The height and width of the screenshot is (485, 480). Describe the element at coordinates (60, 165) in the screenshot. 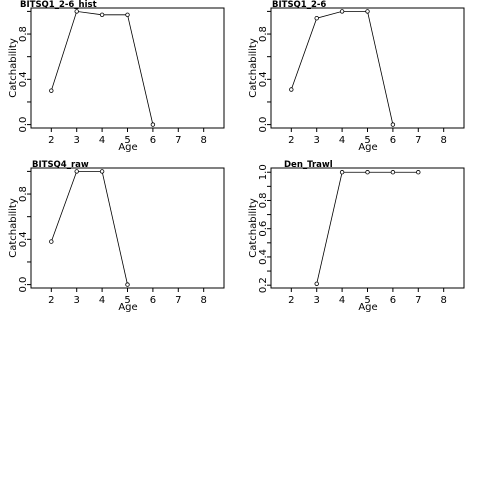

I see `chart-title: BITSQ4_raw` at that location.